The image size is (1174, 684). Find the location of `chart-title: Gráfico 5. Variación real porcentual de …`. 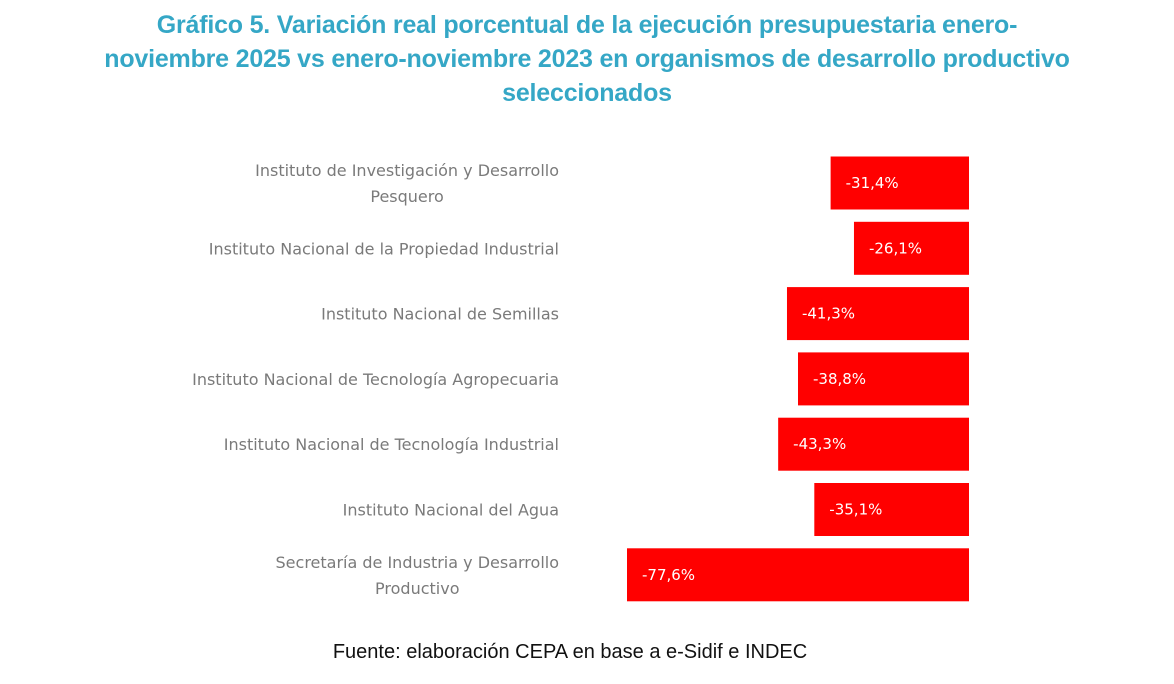

chart-title: Gráfico 5. Variación real porcentual de … is located at coordinates (587, 59).